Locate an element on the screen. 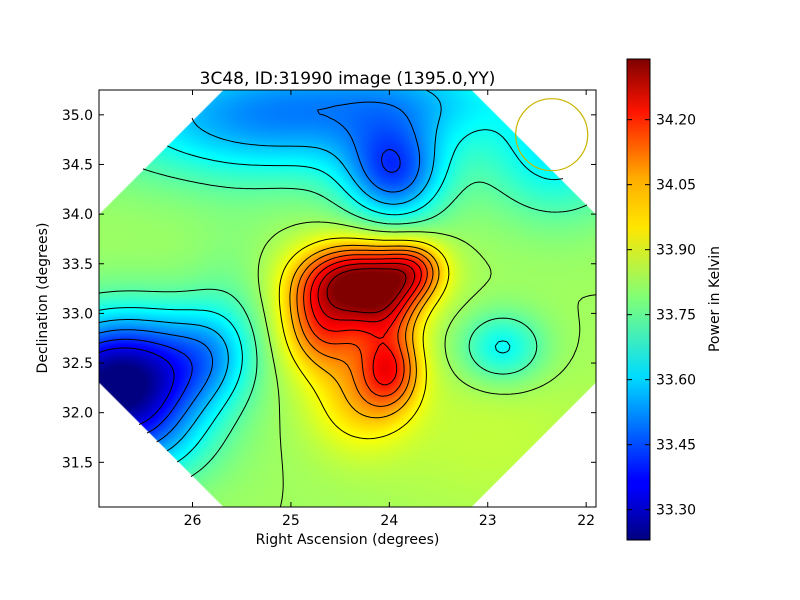  colorbar-tick-label: 33.90 is located at coordinates (676, 251).